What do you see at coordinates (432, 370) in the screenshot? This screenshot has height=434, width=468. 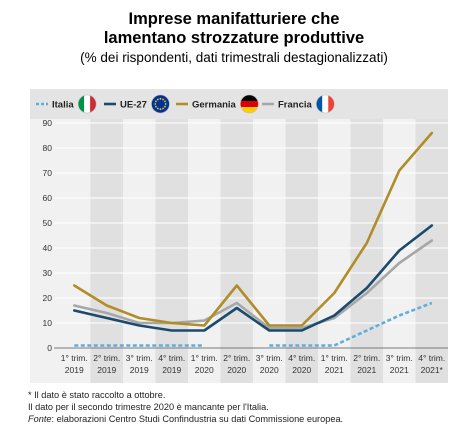 I see `x-tick-year: 2021*` at bounding box center [432, 370].